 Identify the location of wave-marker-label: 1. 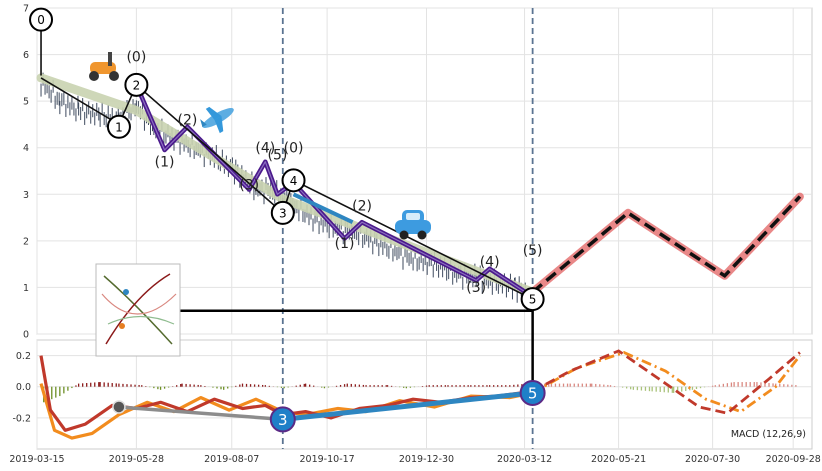
(119, 127).